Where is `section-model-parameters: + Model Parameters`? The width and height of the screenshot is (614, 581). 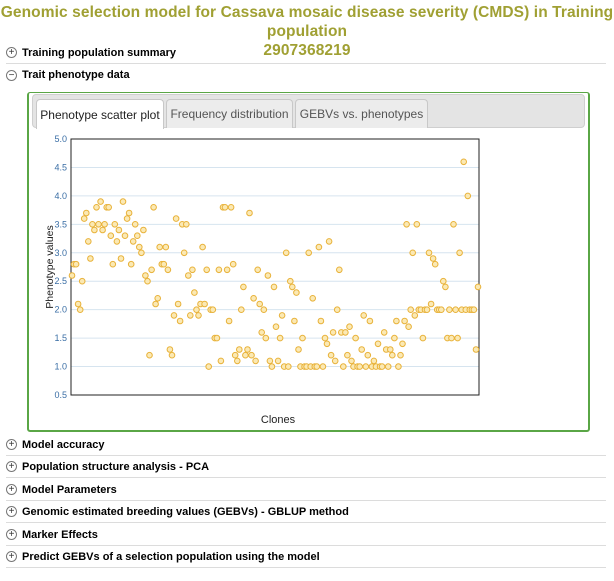 section-model-parameters: + Model Parameters is located at coordinates (306, 490).